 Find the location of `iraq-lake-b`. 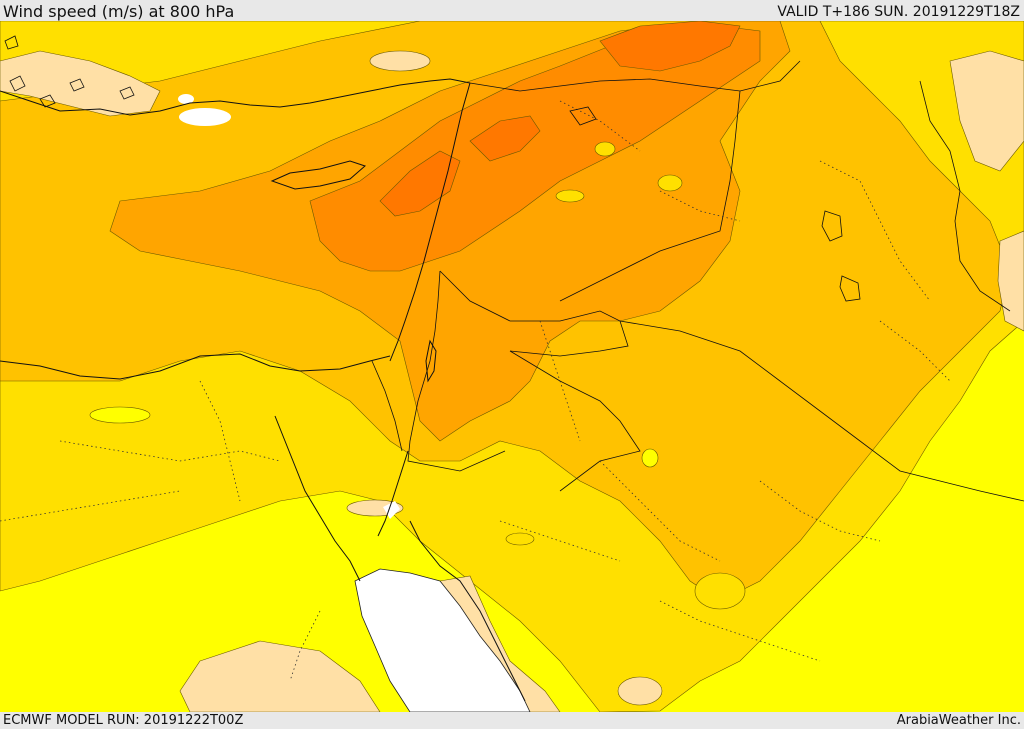

iraq-lake-b is located at coordinates (850, 288).